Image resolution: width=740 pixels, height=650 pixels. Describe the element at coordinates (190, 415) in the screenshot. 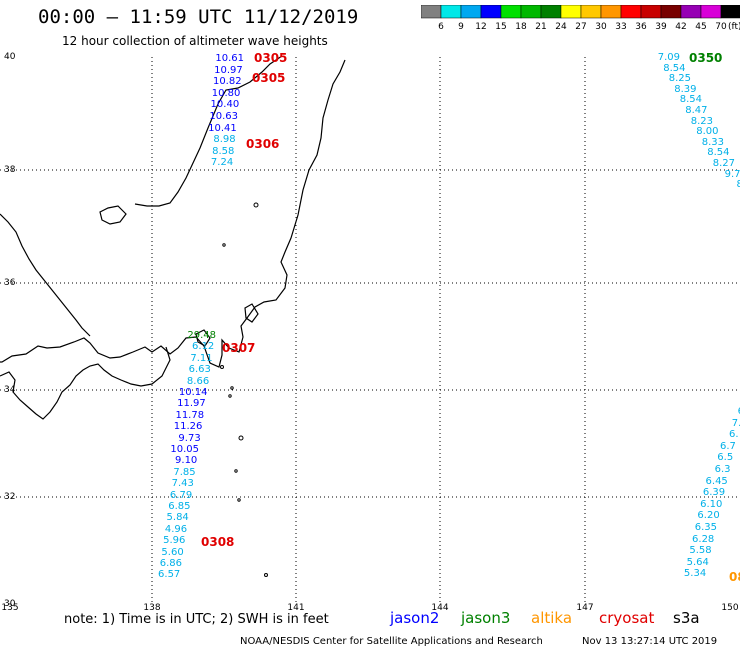

I see `wave-height-value: 11.78` at that location.